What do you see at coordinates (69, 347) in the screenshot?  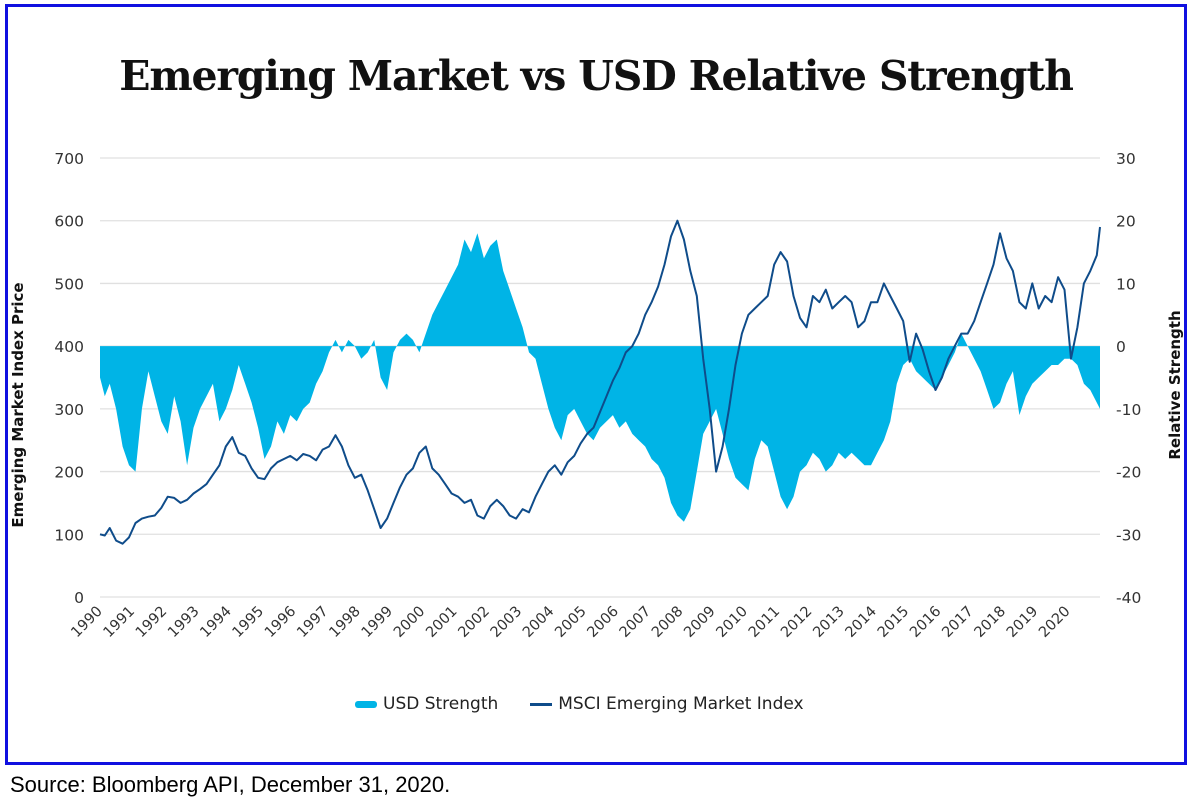 I see `y-tick-label: 400` at bounding box center [69, 347].